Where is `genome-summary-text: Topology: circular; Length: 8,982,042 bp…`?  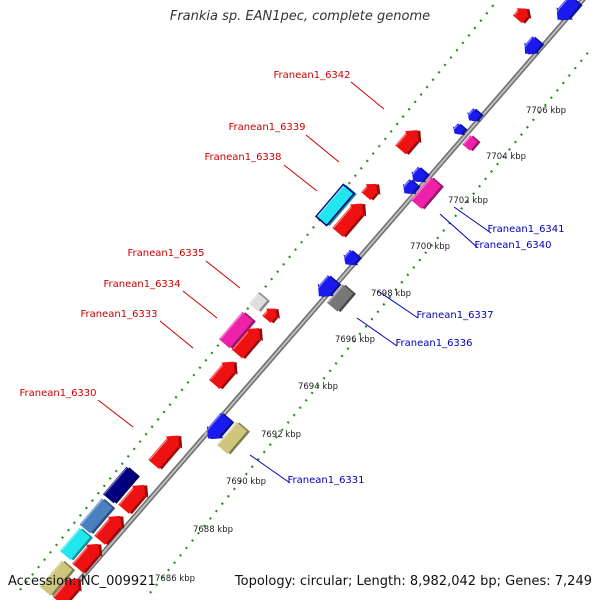 genome-summary-text: Topology: circular; Length: 8,982,042 bp… is located at coordinates (413, 581).